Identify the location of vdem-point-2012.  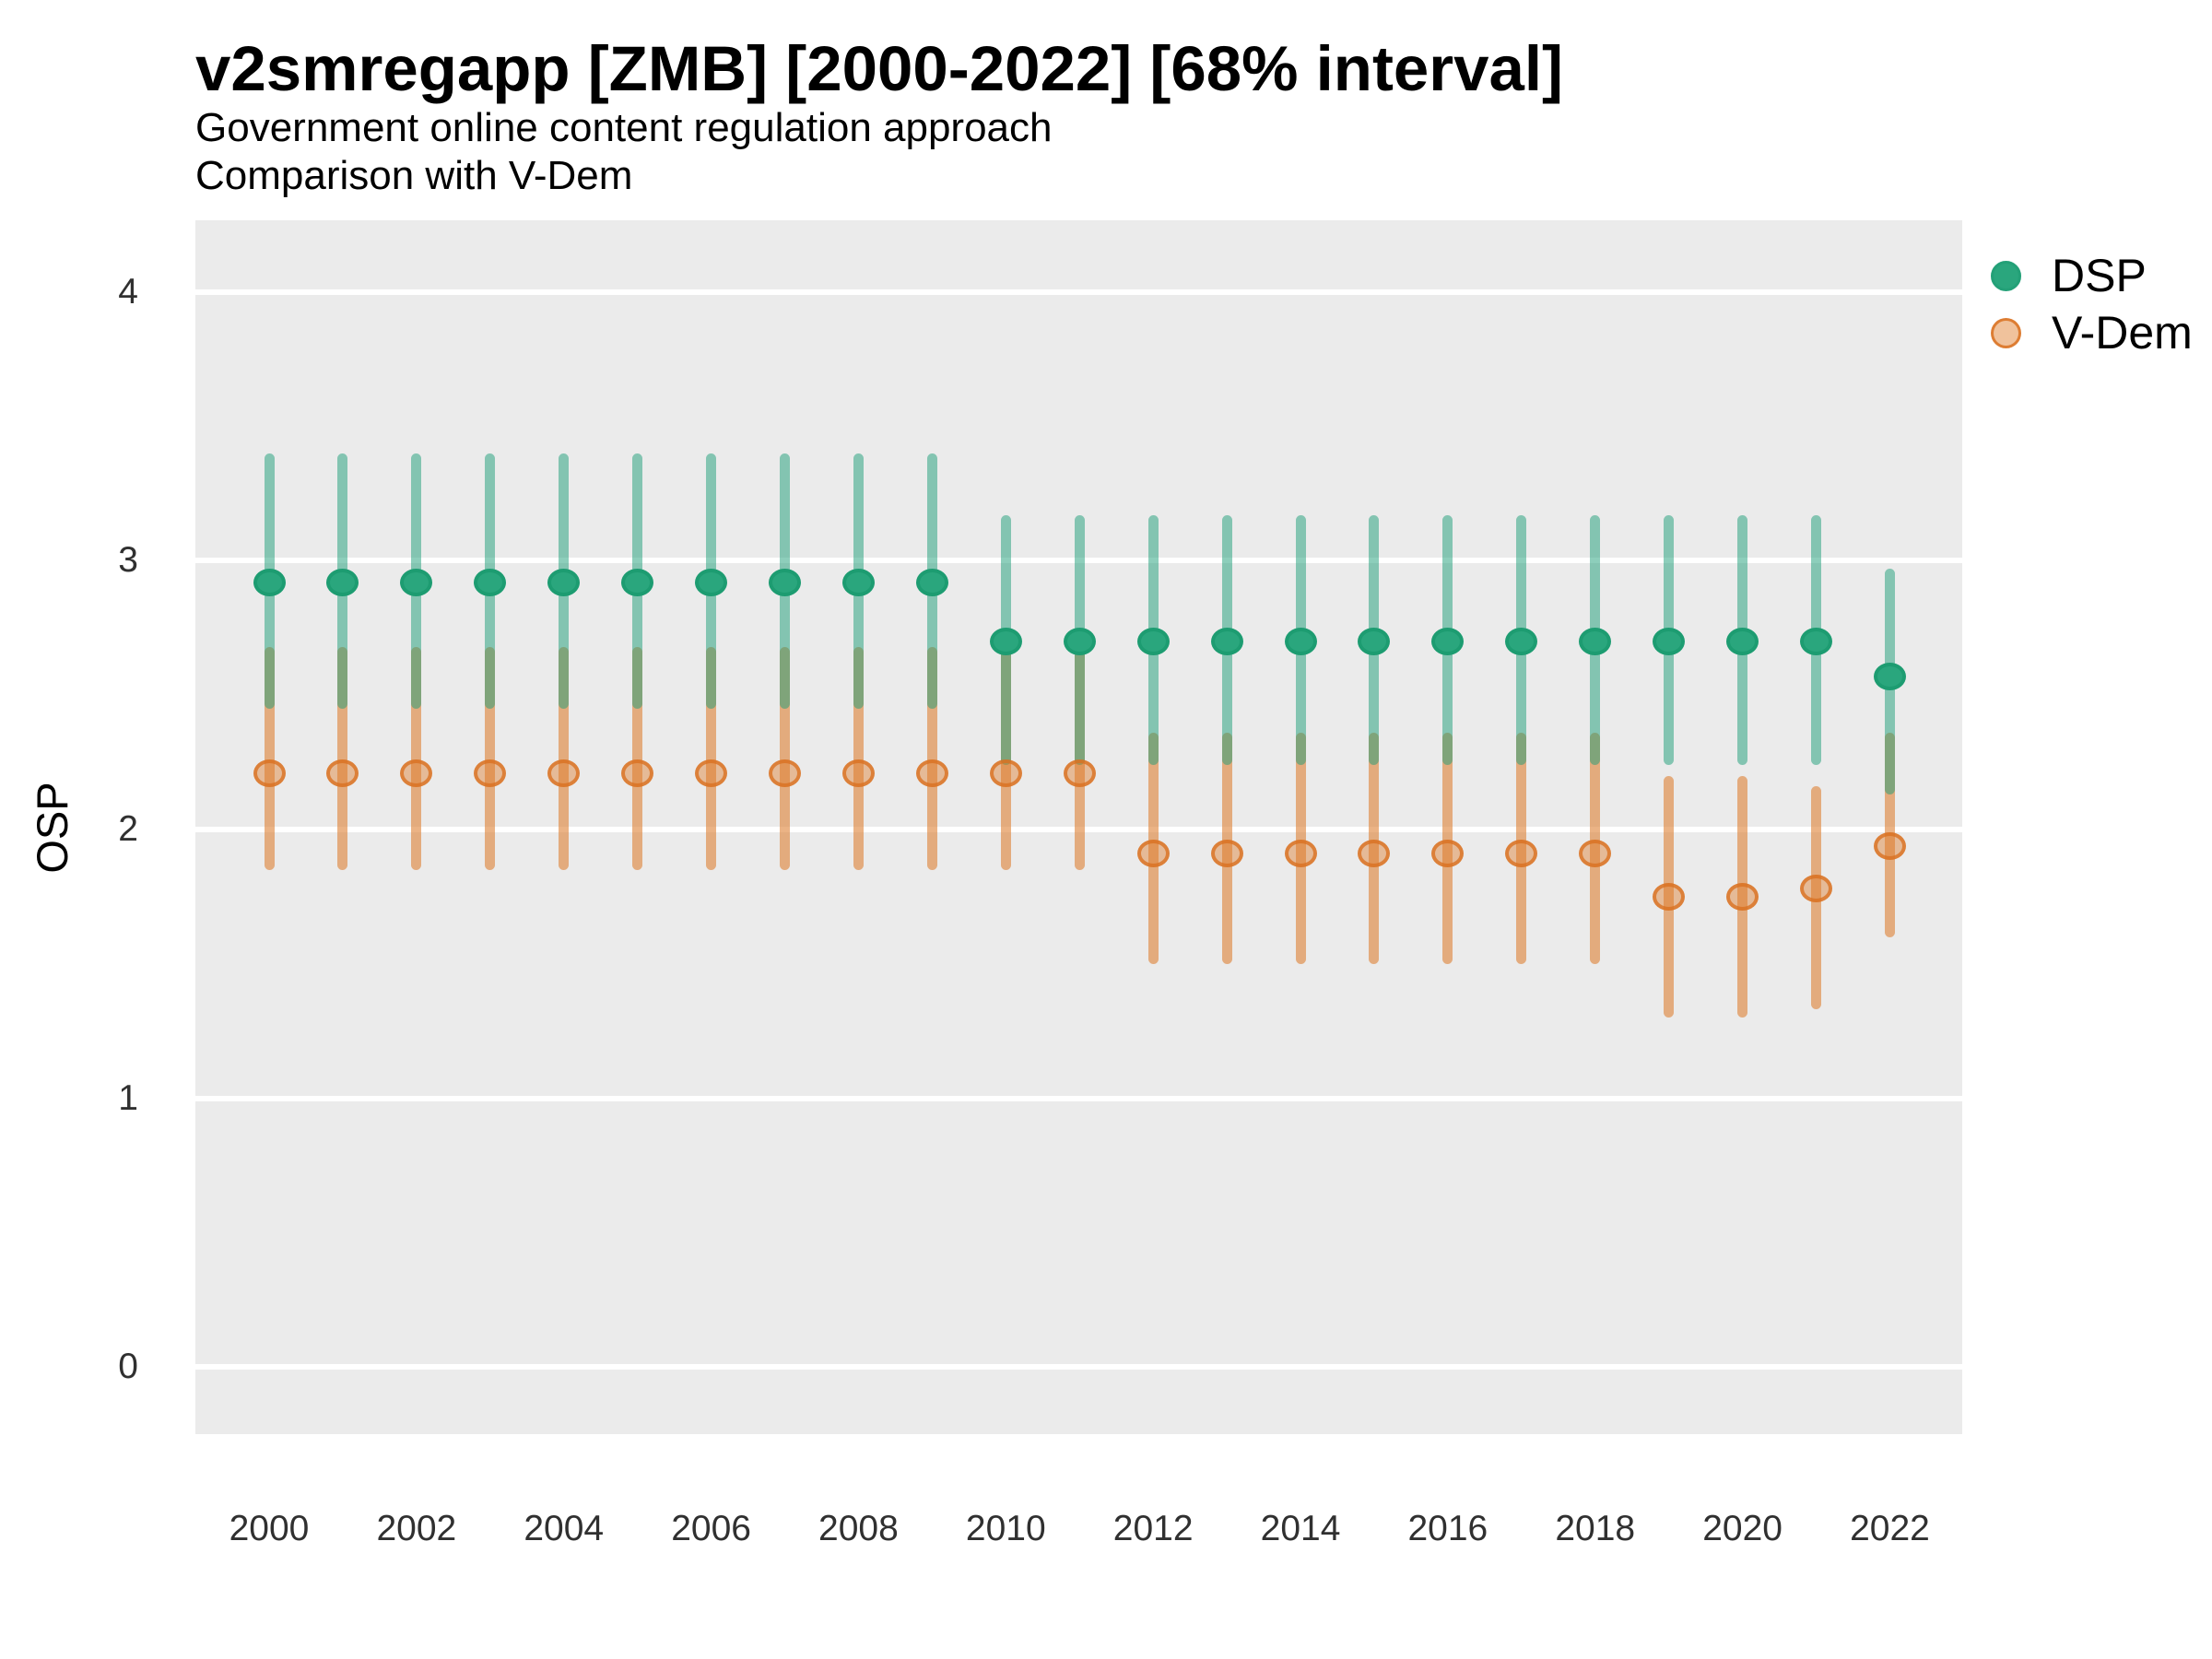
(1153, 854).